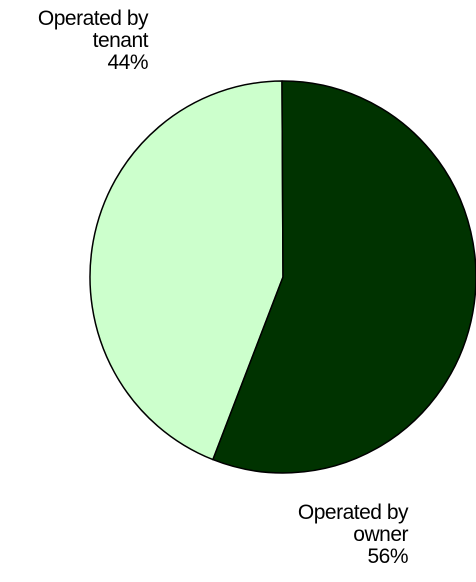  I want to click on slice-percent-tenant: 44%, so click(127, 62).